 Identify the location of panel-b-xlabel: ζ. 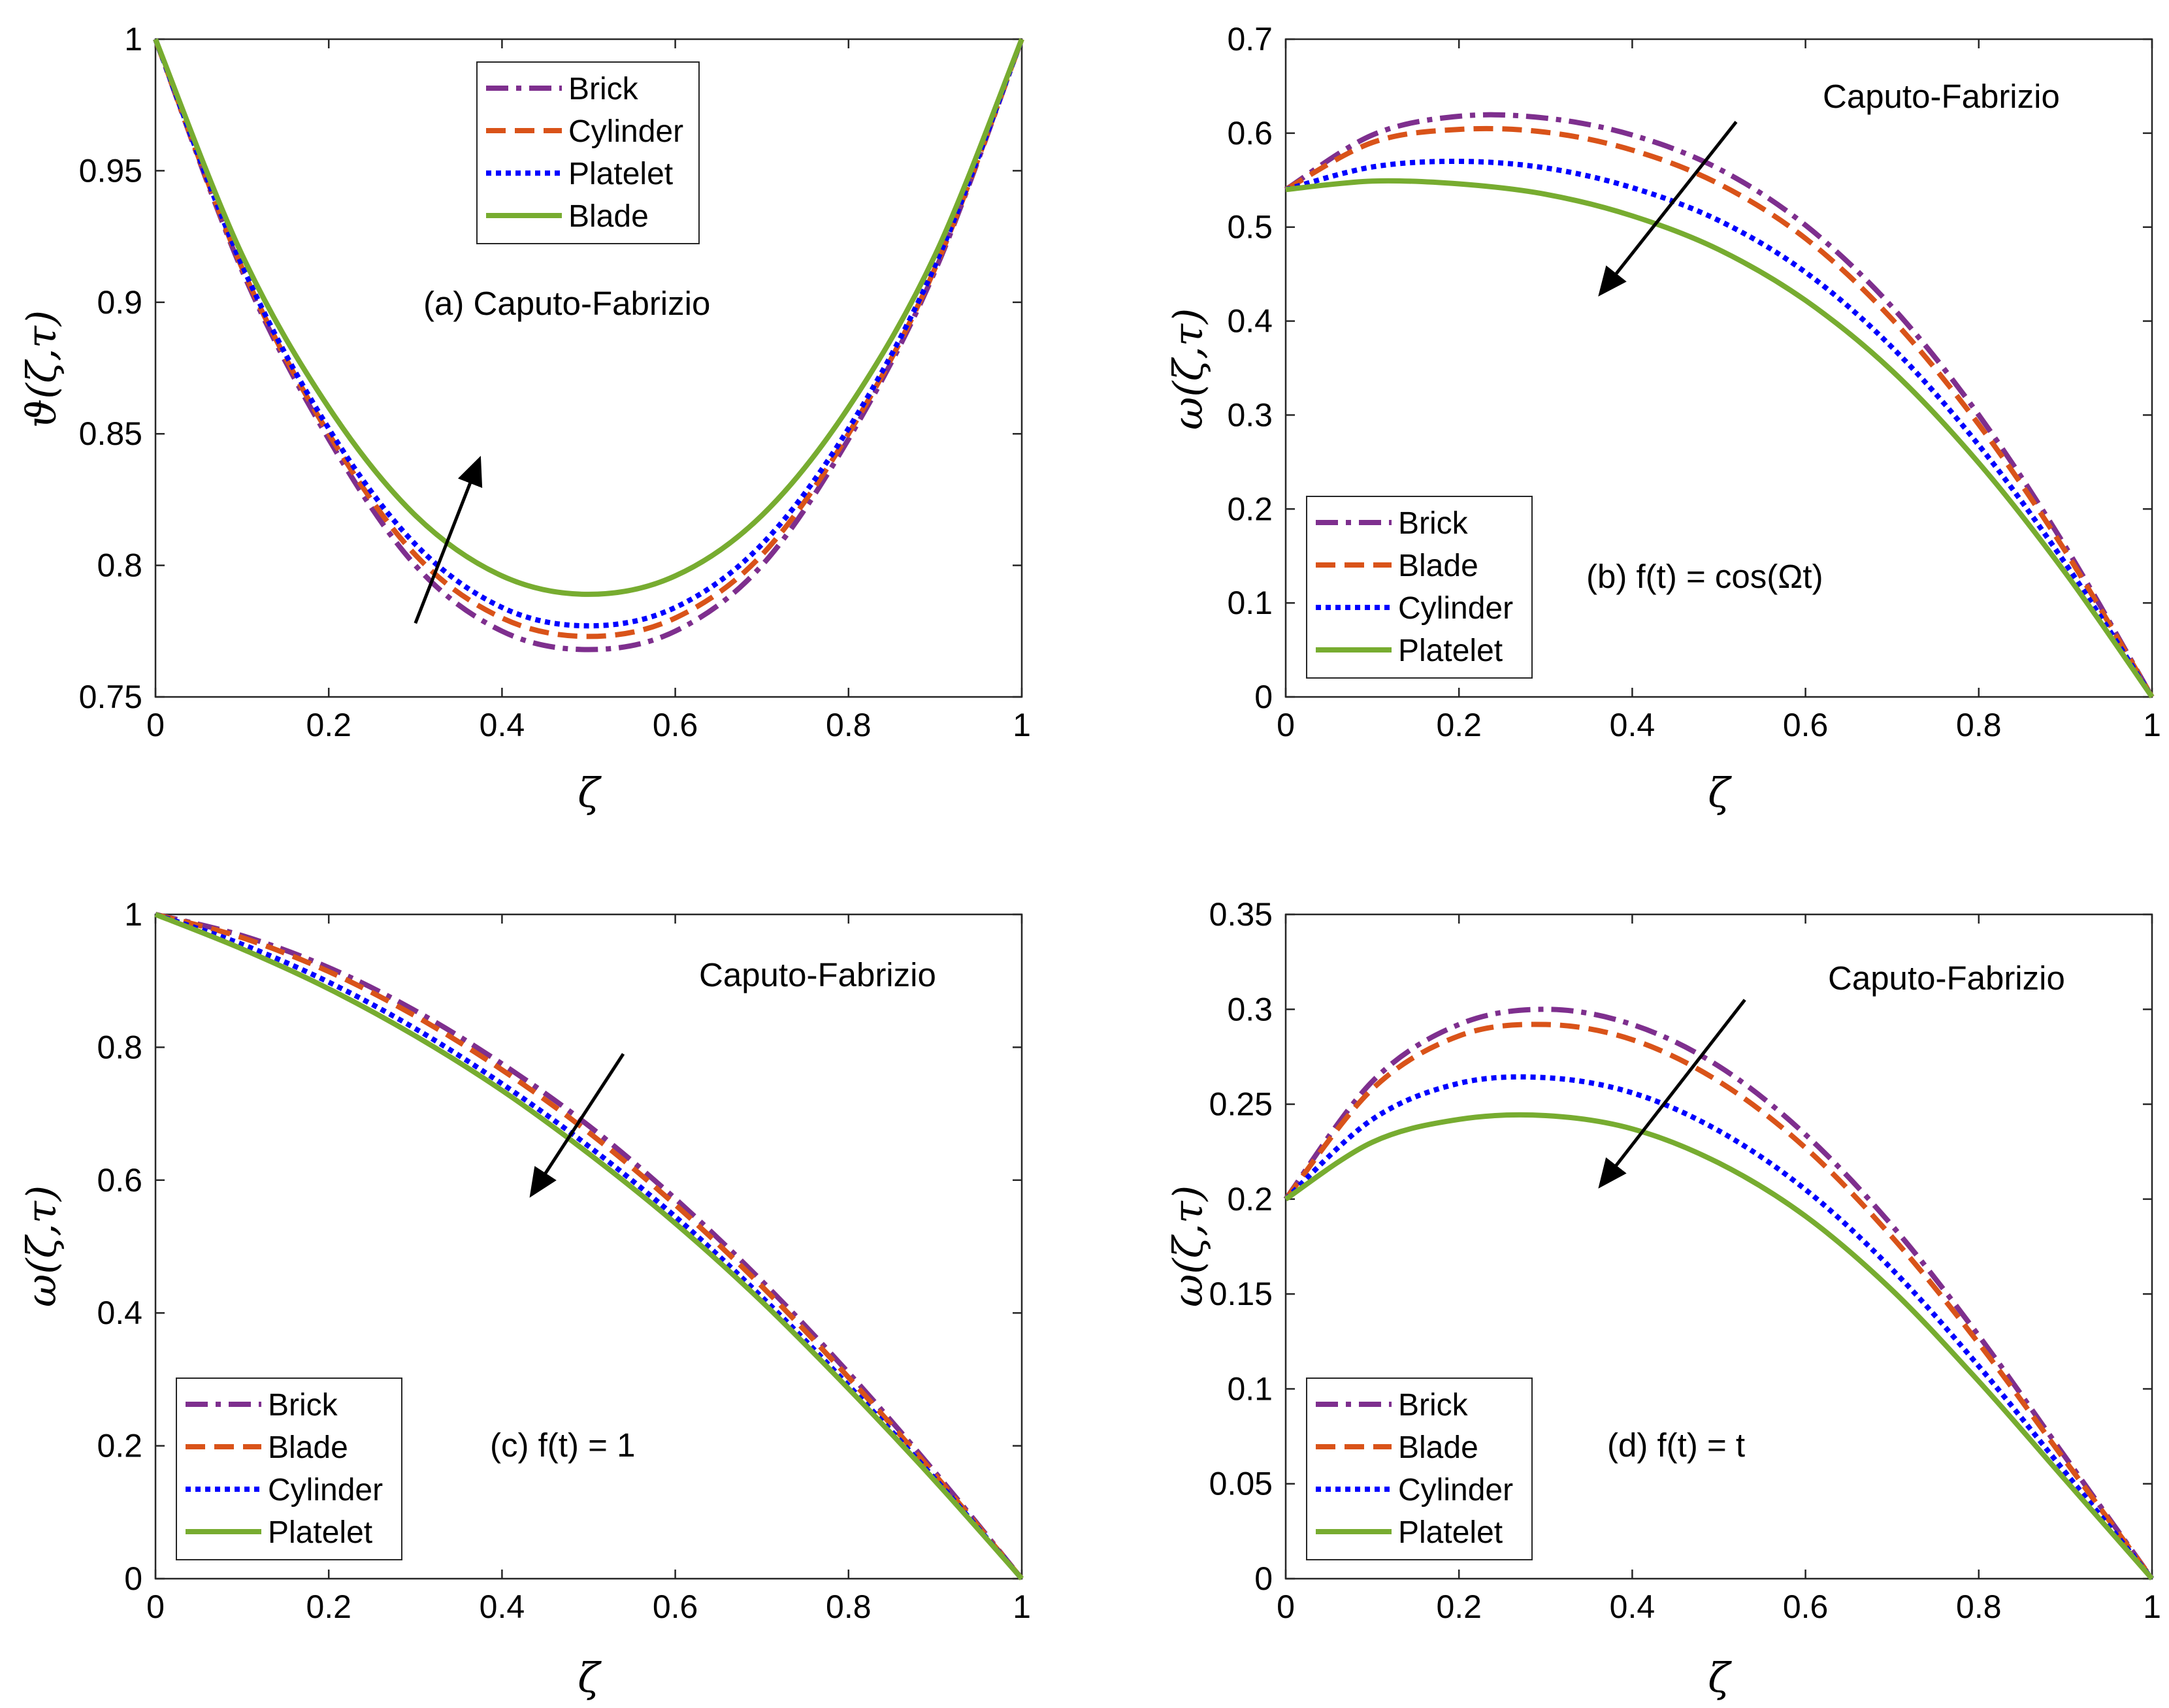
(1720, 792).